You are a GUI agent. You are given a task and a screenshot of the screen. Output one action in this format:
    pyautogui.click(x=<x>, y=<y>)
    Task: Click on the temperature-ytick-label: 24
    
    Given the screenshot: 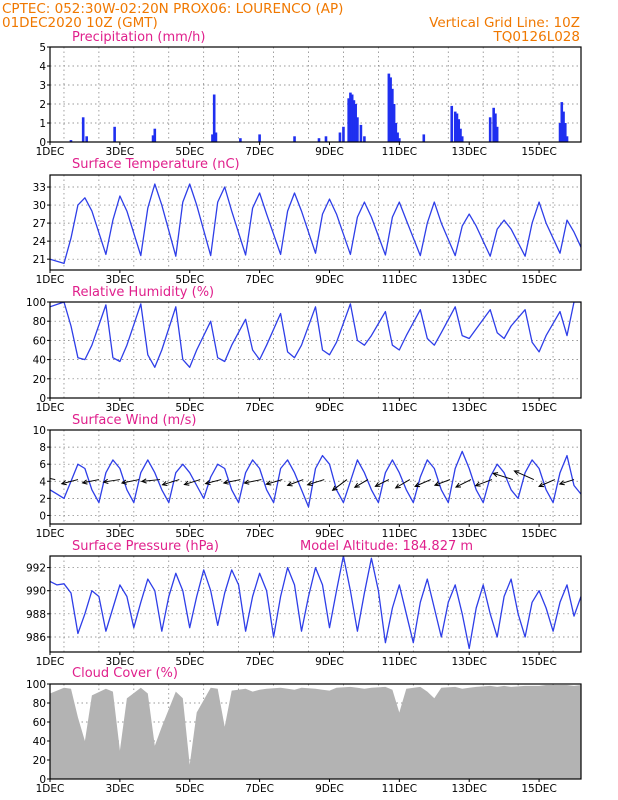 What is the action you would take?
    pyautogui.click(x=40, y=242)
    